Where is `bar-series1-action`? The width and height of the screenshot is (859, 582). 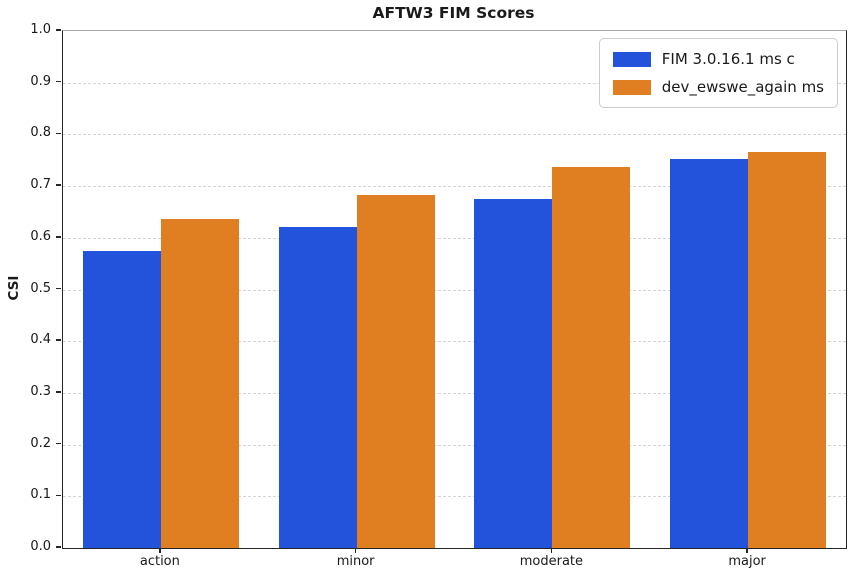 bar-series1-action is located at coordinates (200, 383).